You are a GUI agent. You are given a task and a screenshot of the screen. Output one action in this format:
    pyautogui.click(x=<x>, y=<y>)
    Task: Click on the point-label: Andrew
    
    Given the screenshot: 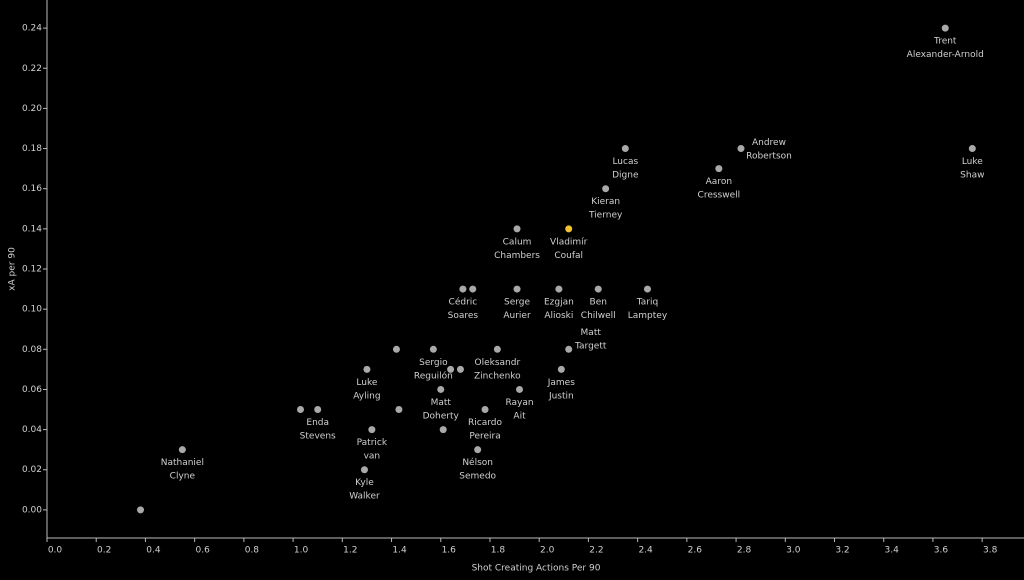 What is the action you would take?
    pyautogui.click(x=769, y=143)
    